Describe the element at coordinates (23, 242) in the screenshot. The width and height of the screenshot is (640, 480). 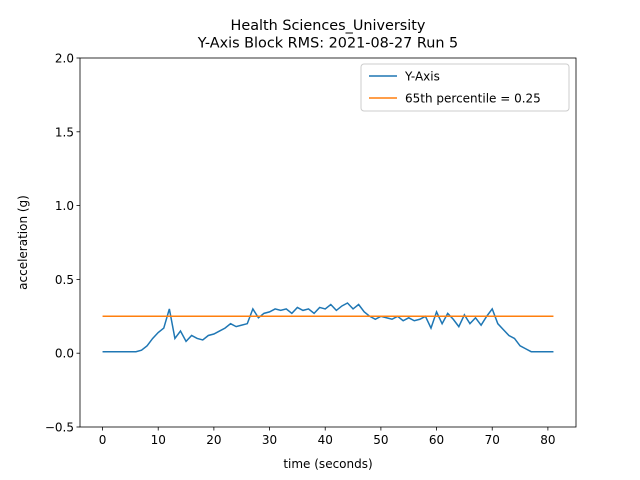
I see `y-axis-label: acceleration (g)` at that location.